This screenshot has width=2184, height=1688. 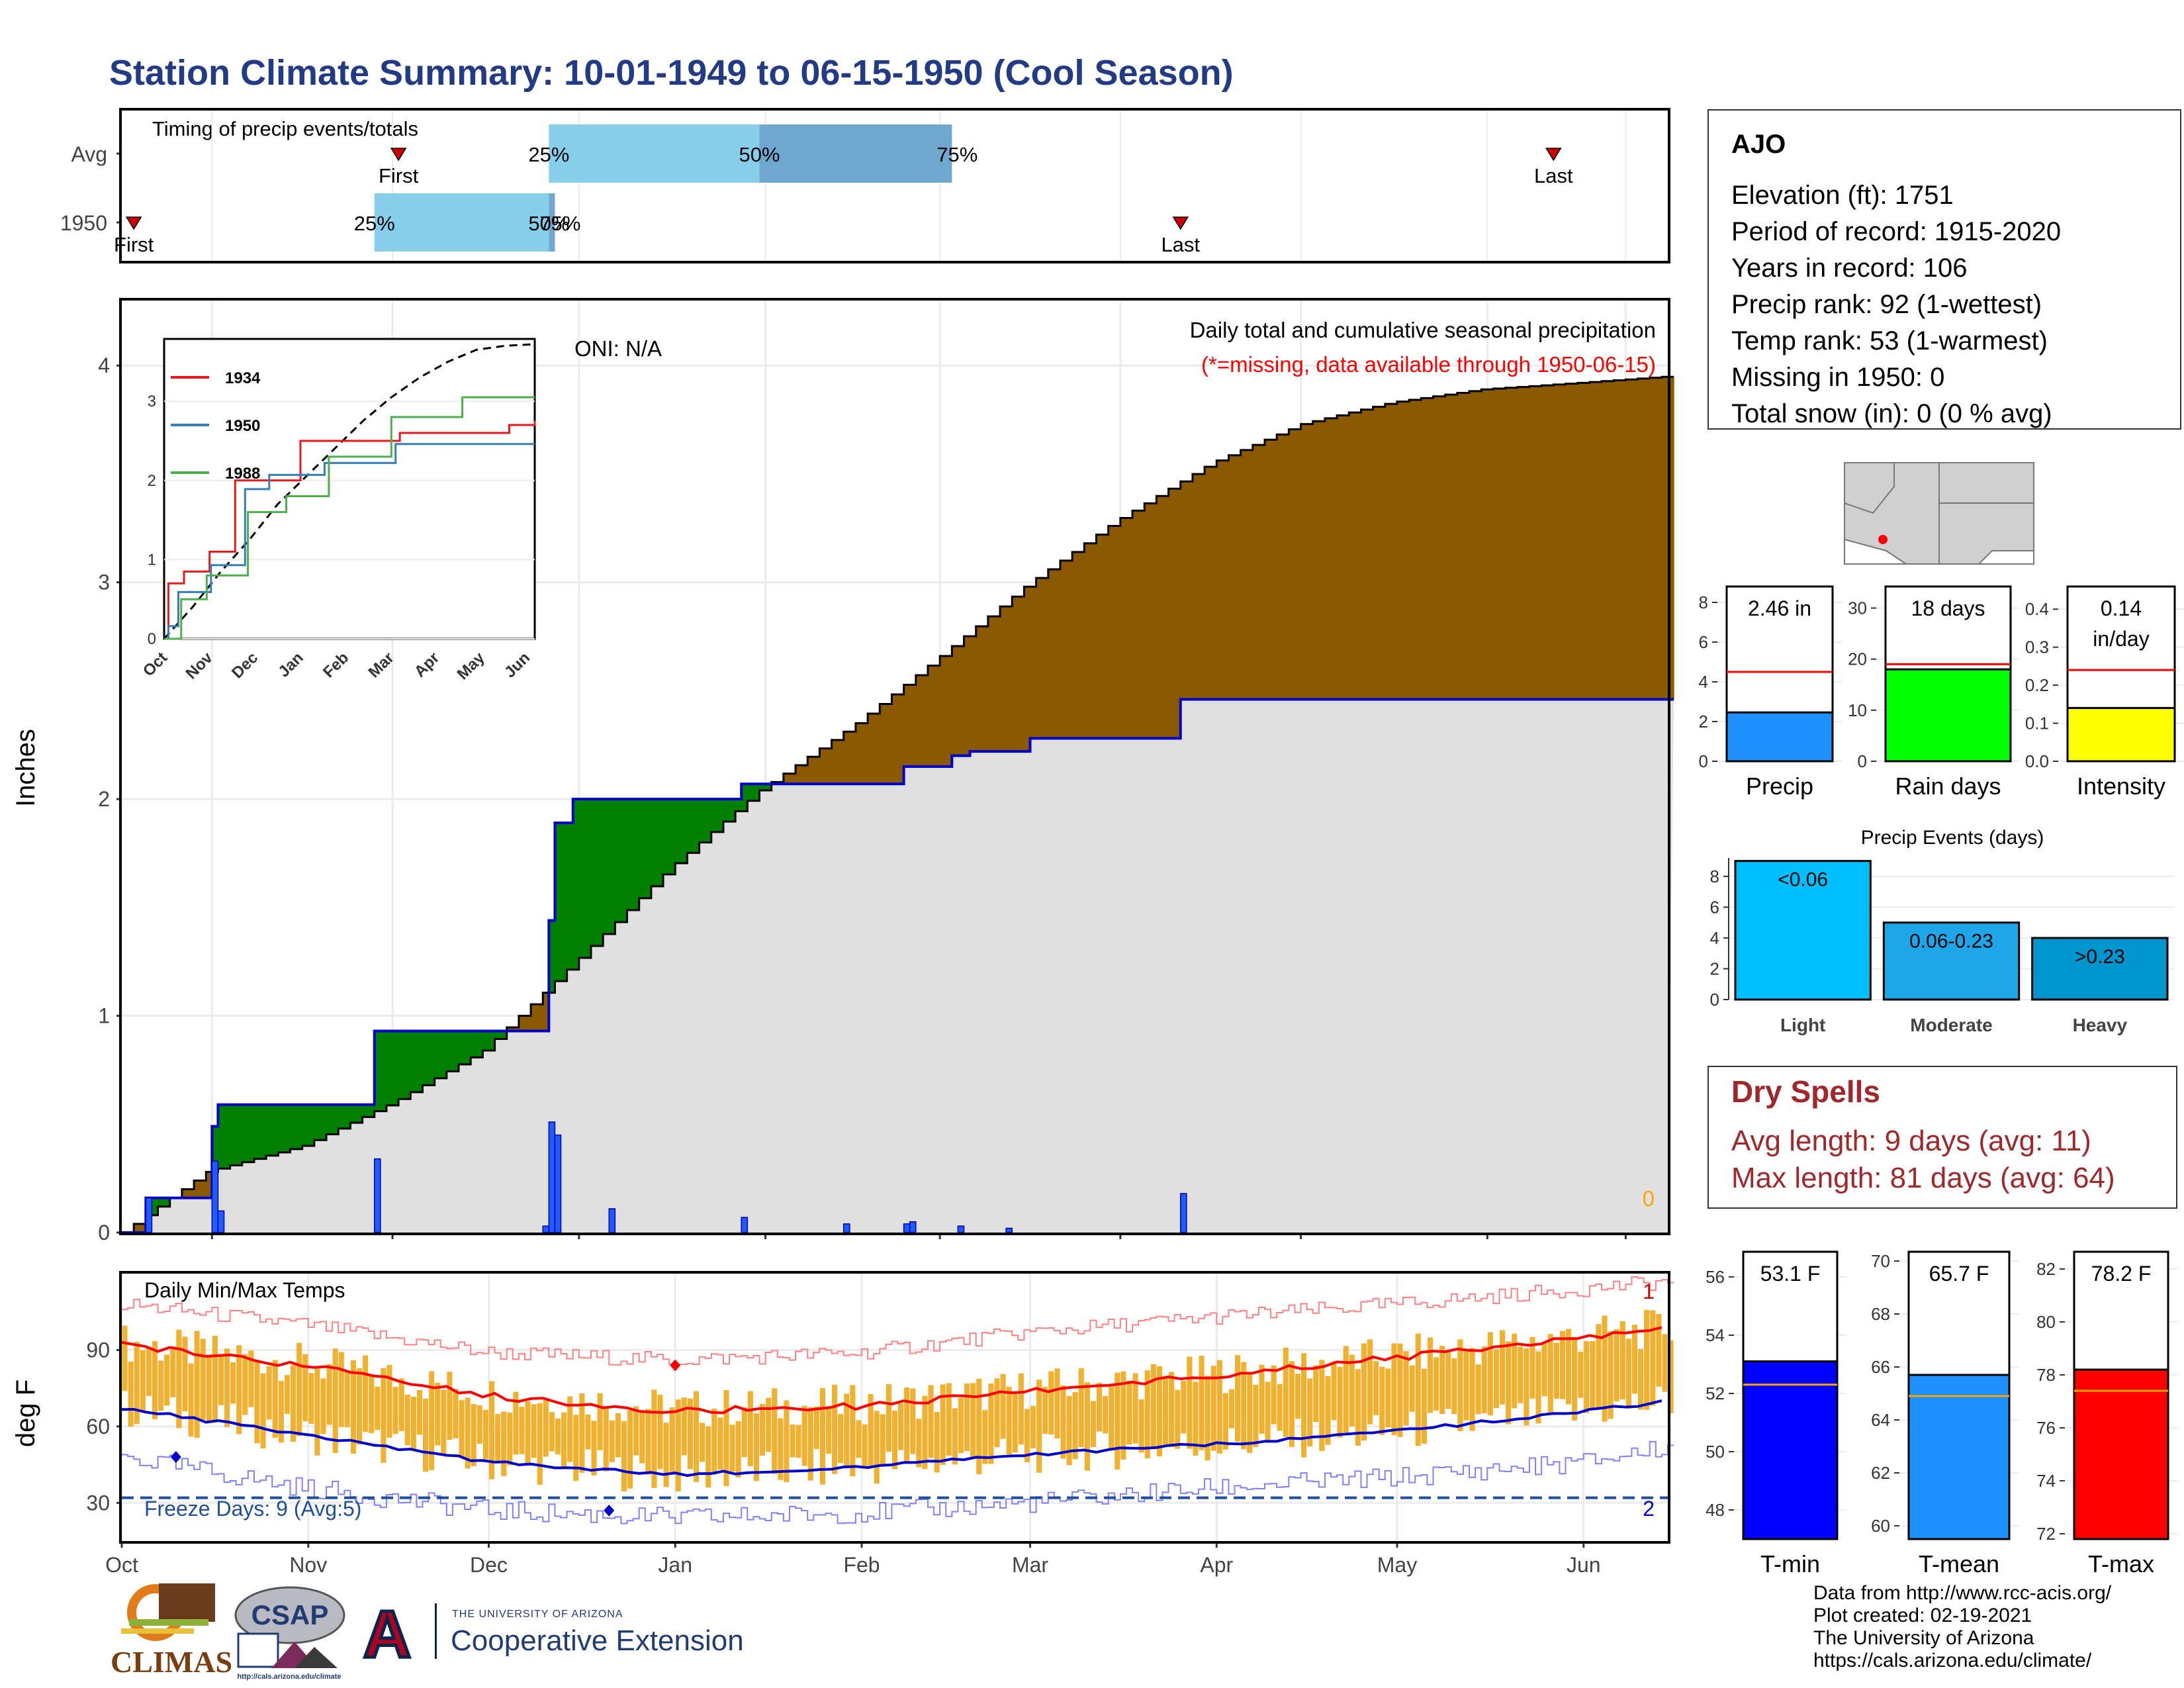 I want to click on record-high-marker, so click(x=675, y=1365).